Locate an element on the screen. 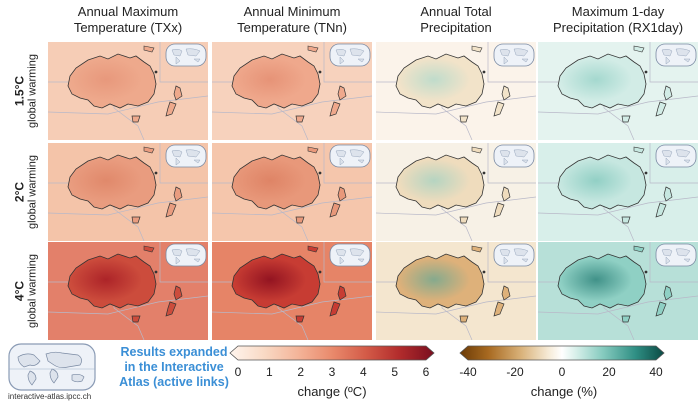  atlas-url: interactive-atlas.ipcc.ch is located at coordinates (50, 396).